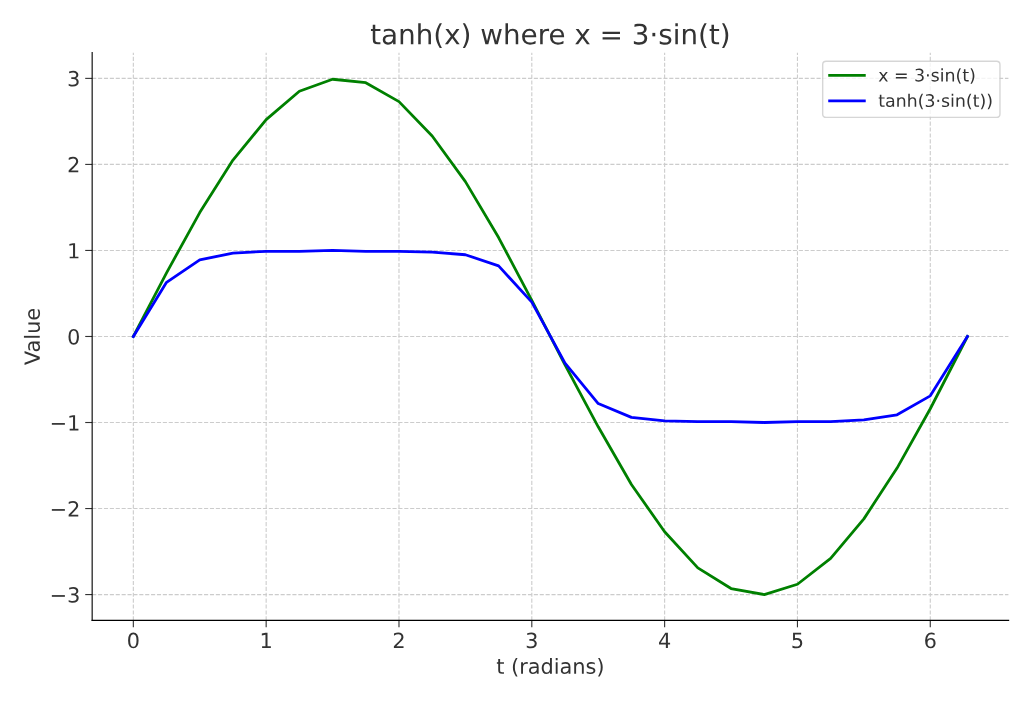  I want to click on y-tick-label: 3, so click(73, 78).